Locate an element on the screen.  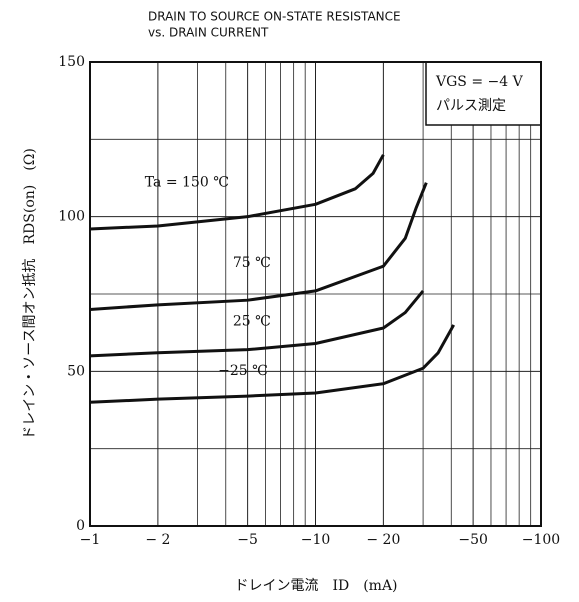
curve-label: −25 ℃ is located at coordinates (243, 371).